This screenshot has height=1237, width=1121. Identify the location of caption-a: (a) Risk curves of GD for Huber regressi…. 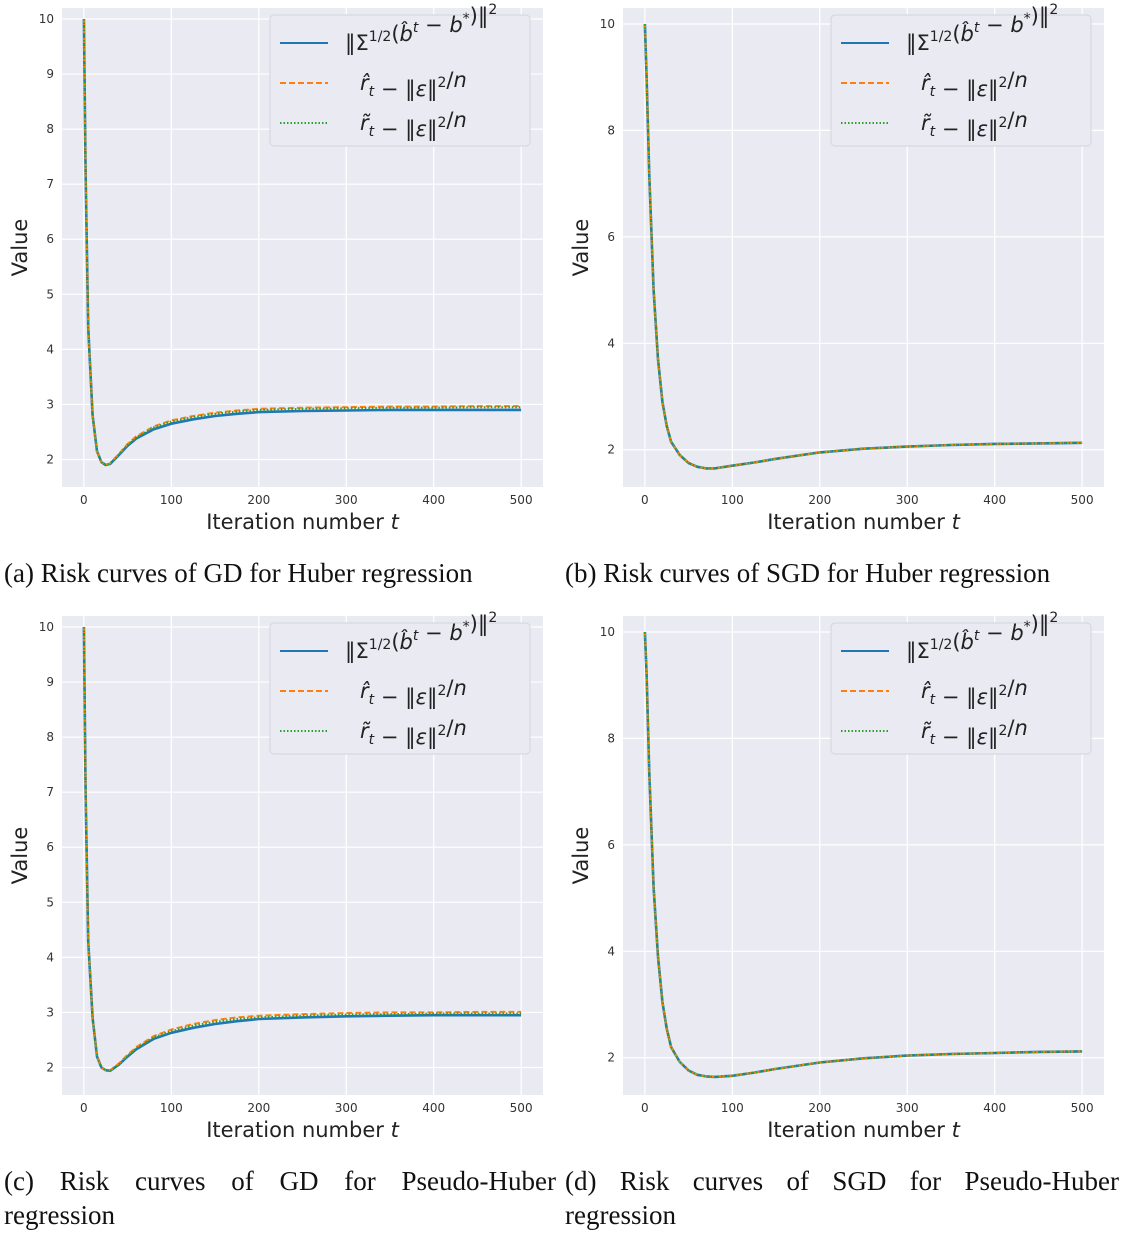
(238, 573).